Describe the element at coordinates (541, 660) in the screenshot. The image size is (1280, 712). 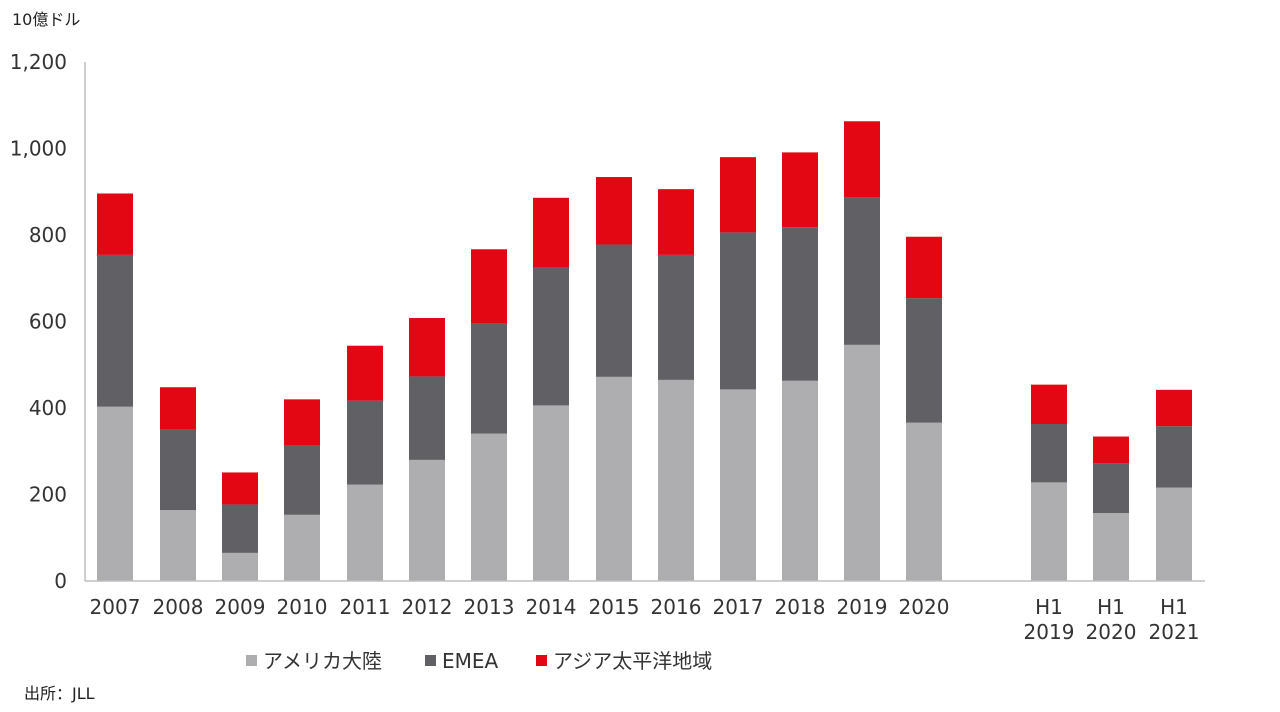
I see `legend-swatch-apac` at that location.